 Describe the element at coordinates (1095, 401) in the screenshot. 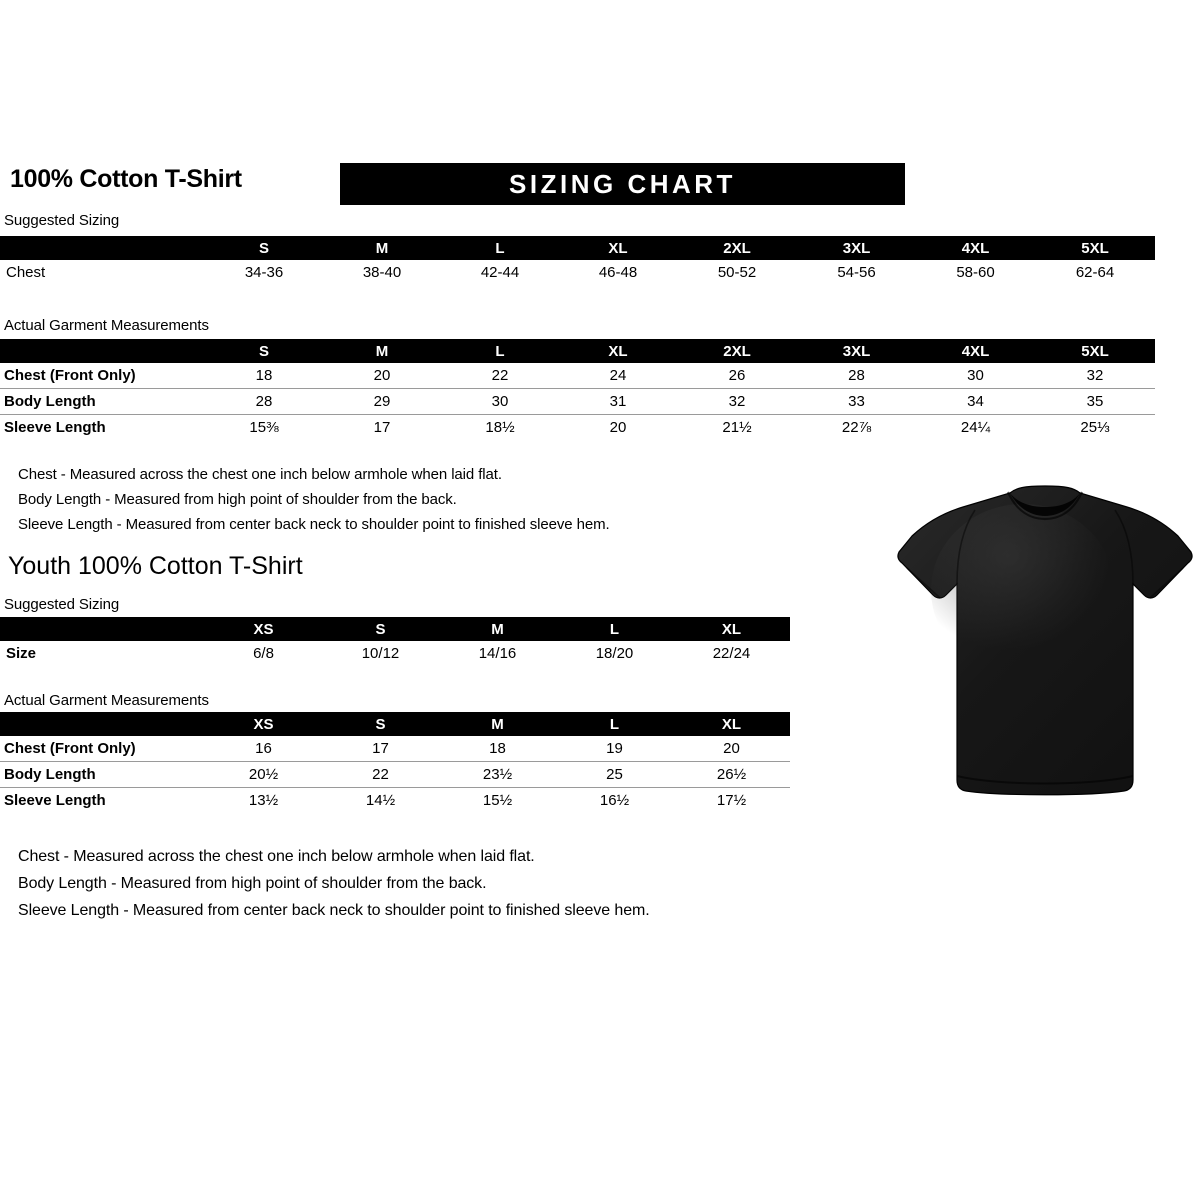

I see `cell-bodylength-5xl: 35` at that location.